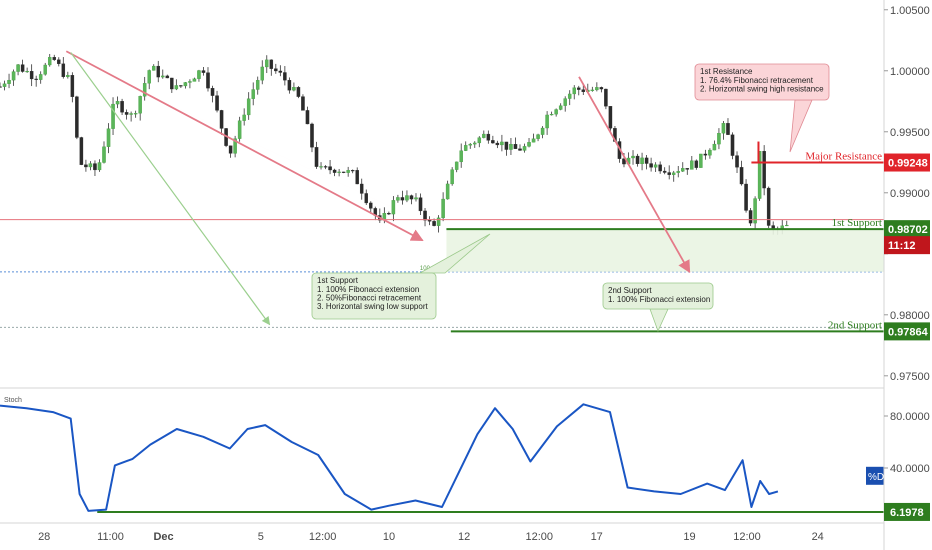  I want to click on annotation-title: 2nd Support, so click(630, 290).